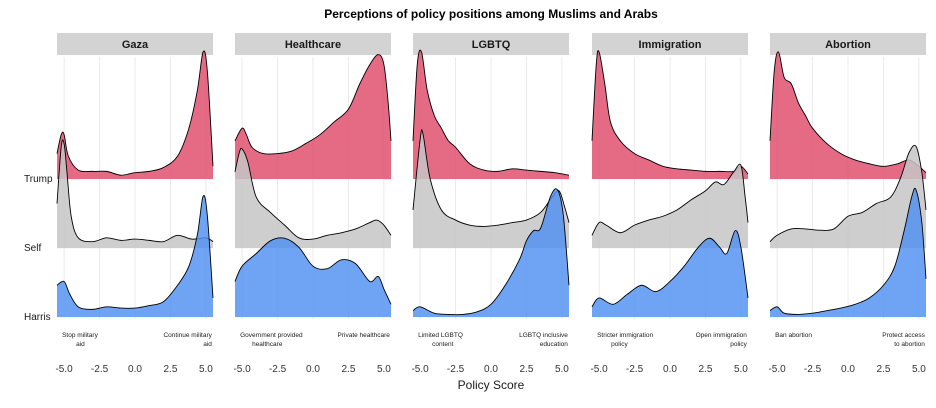  I want to click on panel-strip-label: LGBTQ, so click(491, 45).